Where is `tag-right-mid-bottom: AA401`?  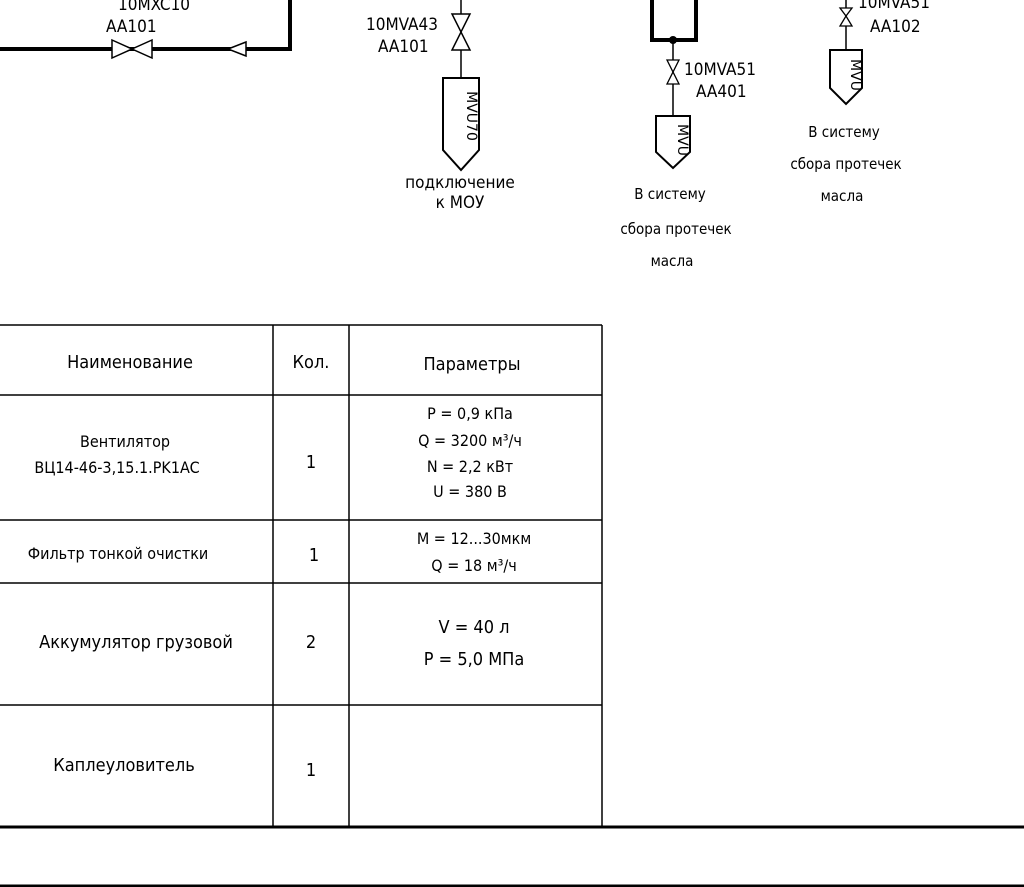
tag-right-mid-bottom: AA401 is located at coordinates (721, 92).